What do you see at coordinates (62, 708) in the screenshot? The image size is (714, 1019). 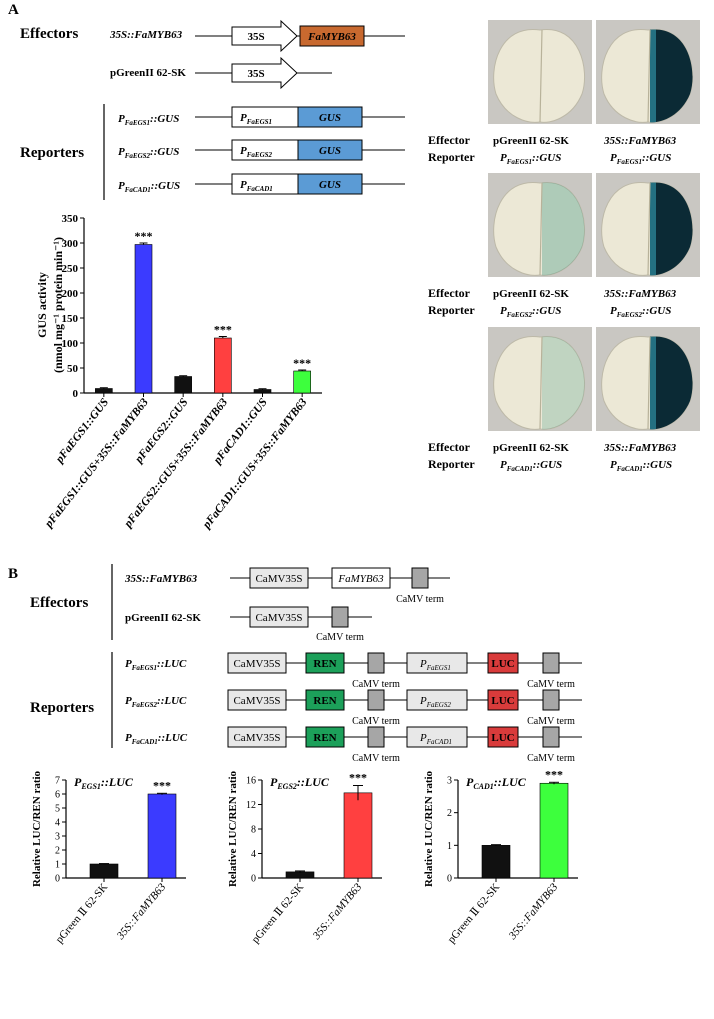 I see `panel-b-reporters-heading: Reporters` at bounding box center [62, 708].